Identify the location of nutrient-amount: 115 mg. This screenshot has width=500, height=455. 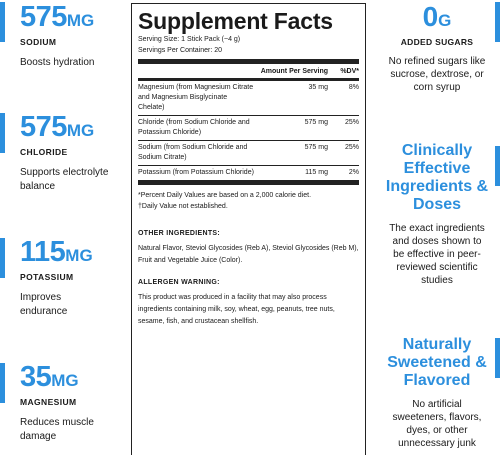
(316, 173).